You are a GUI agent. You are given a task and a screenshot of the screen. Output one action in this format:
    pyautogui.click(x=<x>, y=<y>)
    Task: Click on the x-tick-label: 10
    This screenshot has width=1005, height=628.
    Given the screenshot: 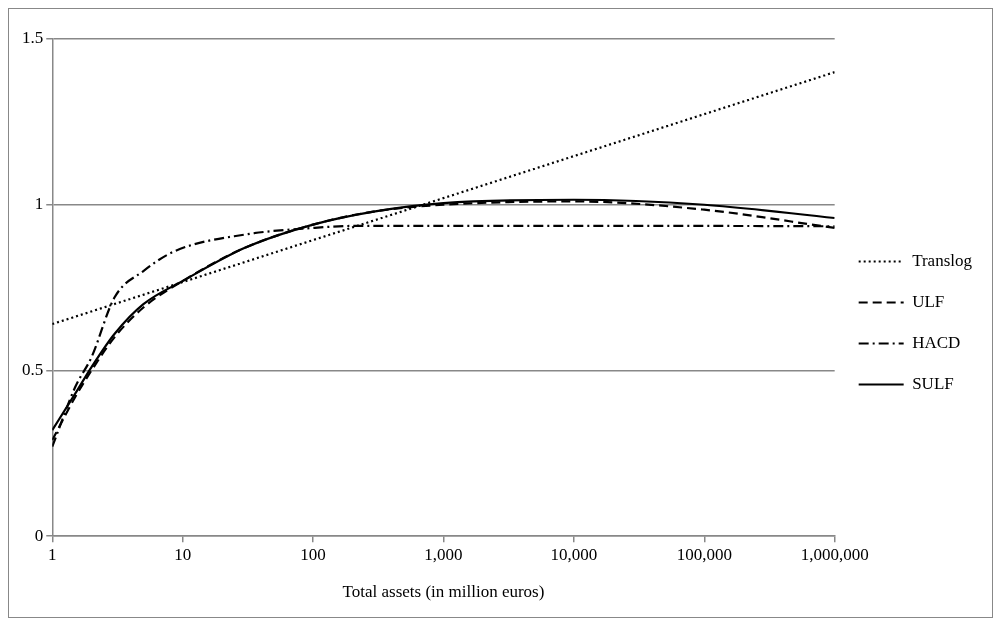 What is the action you would take?
    pyautogui.click(x=183, y=554)
    